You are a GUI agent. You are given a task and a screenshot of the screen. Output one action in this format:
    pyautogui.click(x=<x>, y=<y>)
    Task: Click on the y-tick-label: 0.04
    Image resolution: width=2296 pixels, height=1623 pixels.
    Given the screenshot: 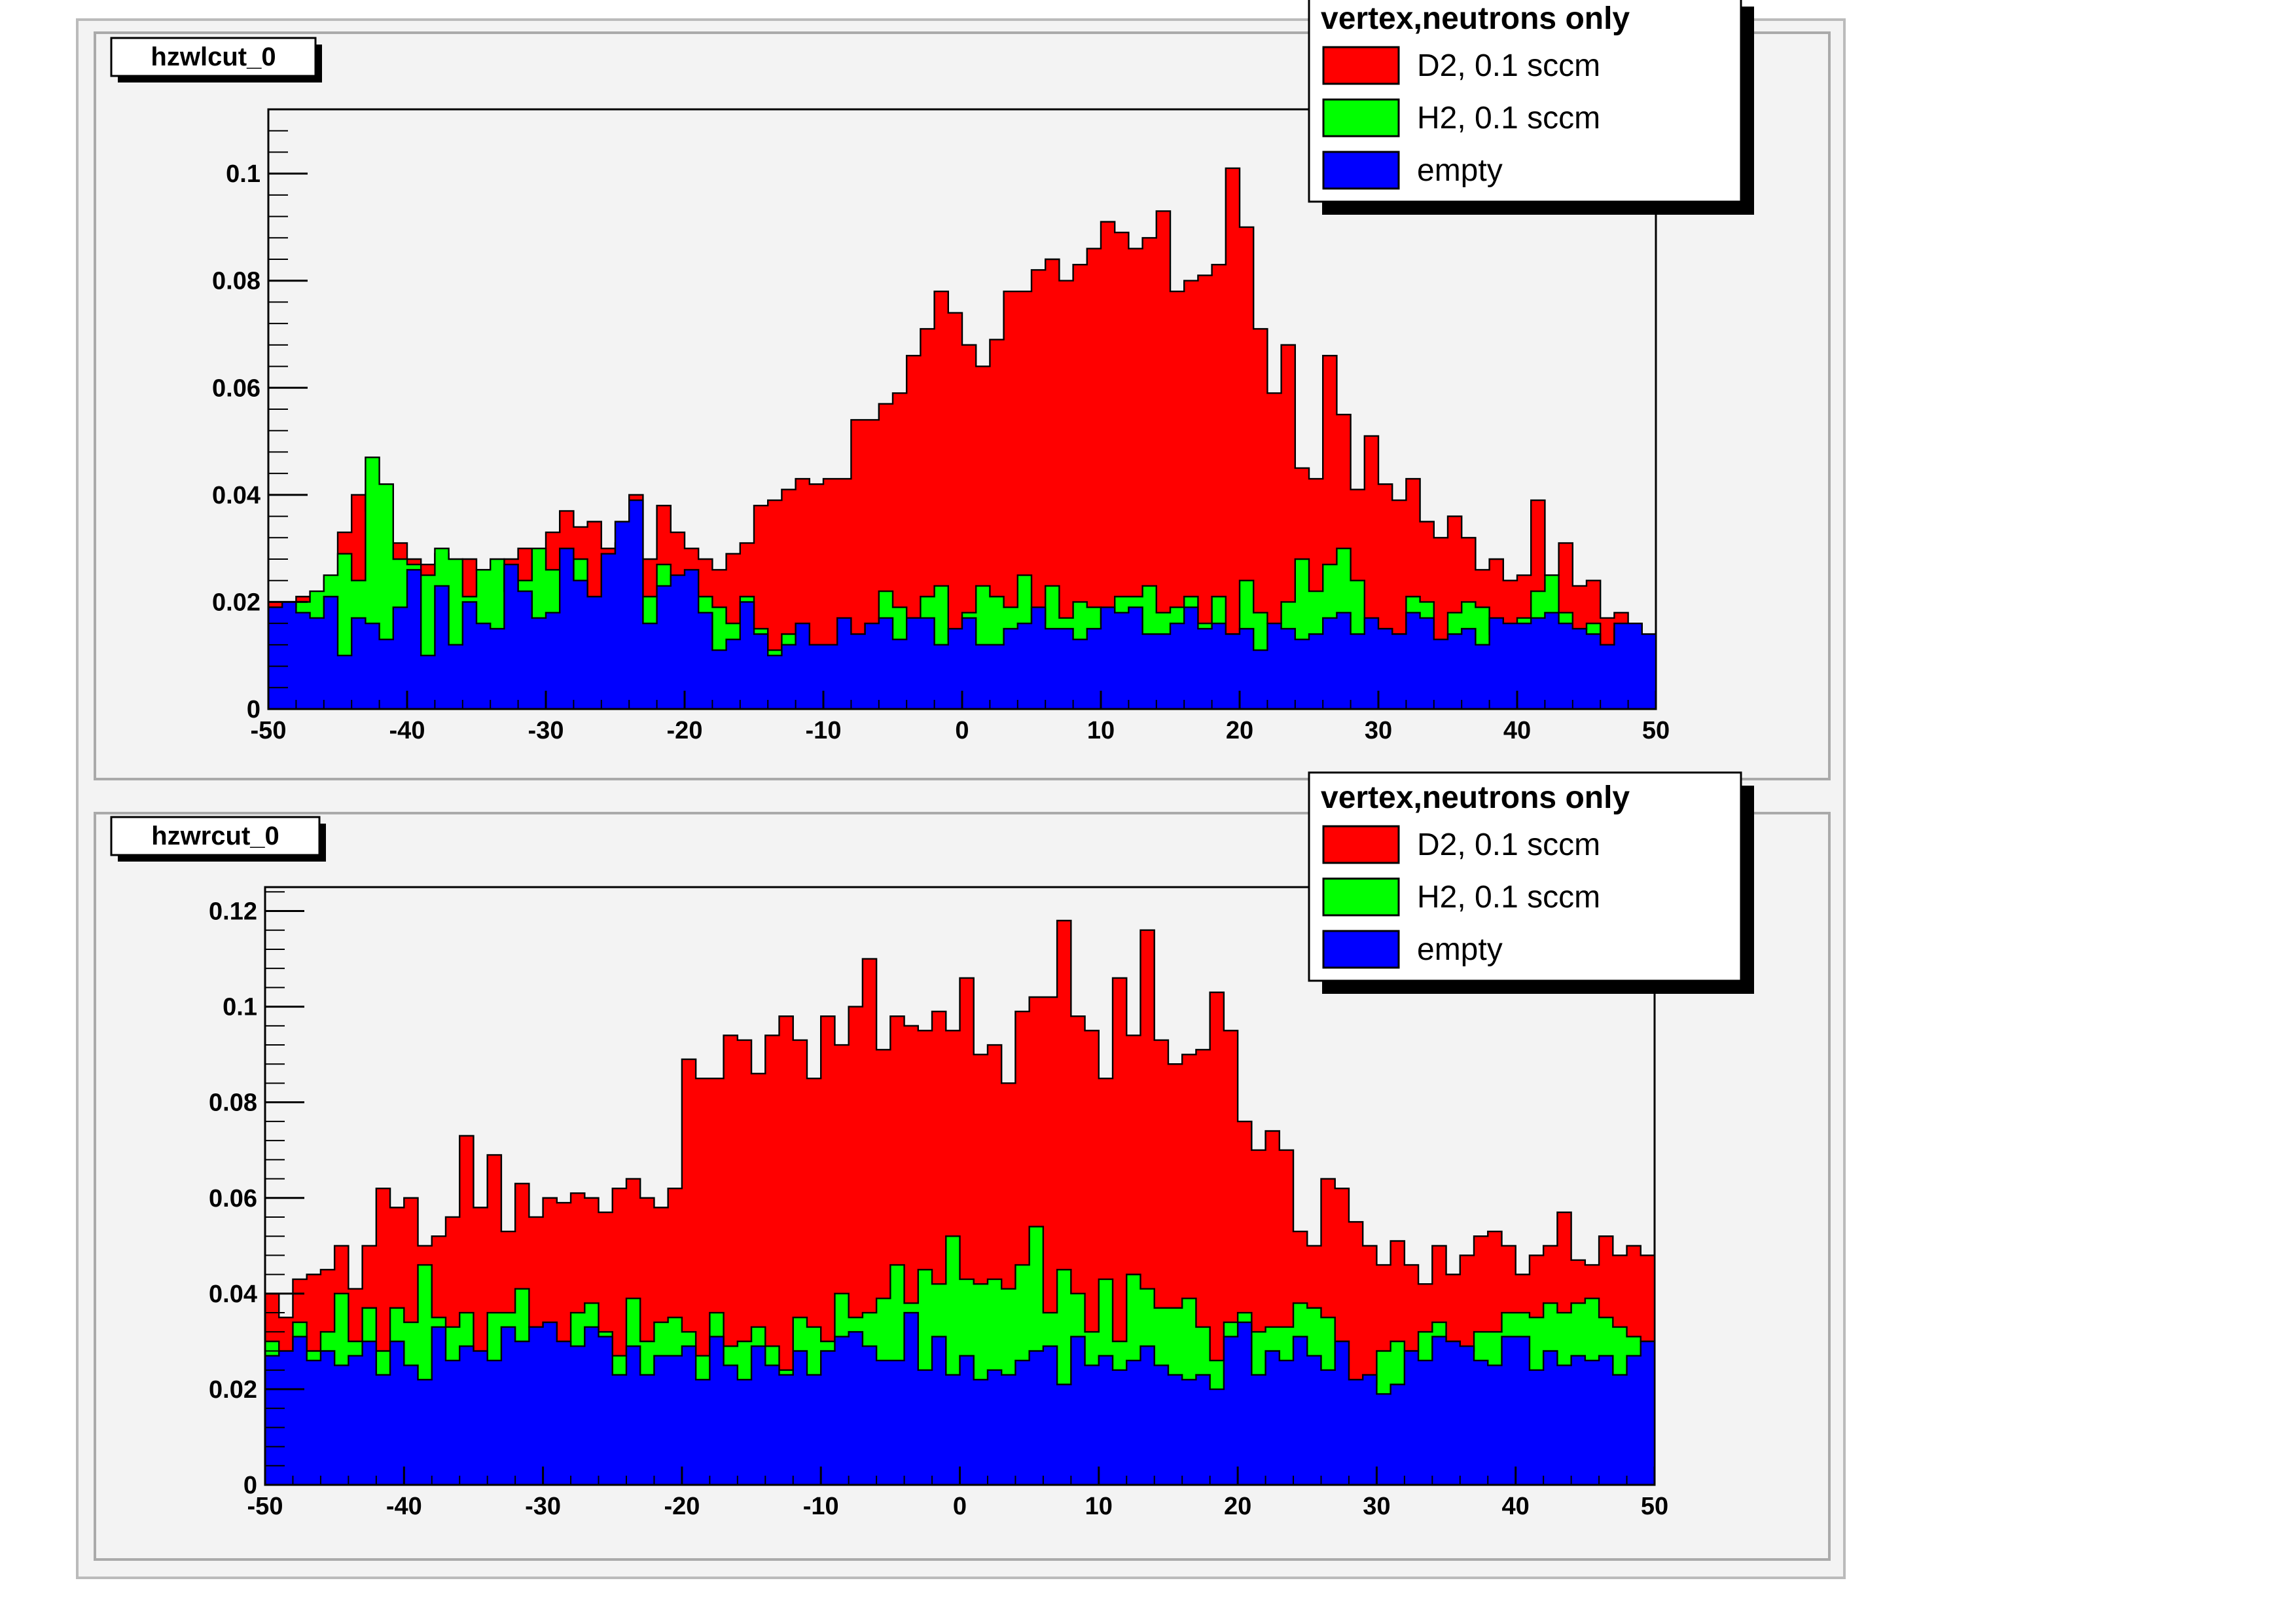 What is the action you would take?
    pyautogui.click(x=236, y=495)
    